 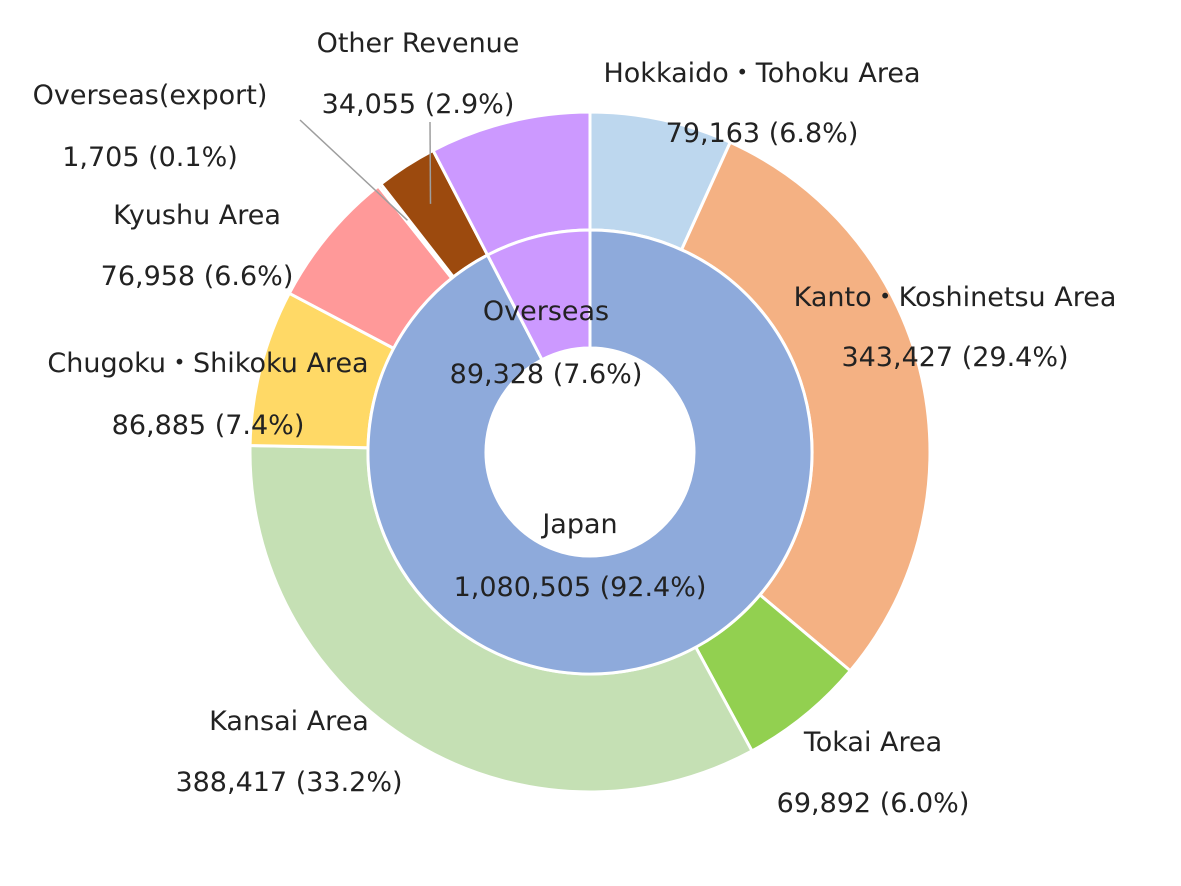 I want to click on label-kanto-koshinetsu-name: Kanto・Koshinetsu Area, so click(x=955, y=297).